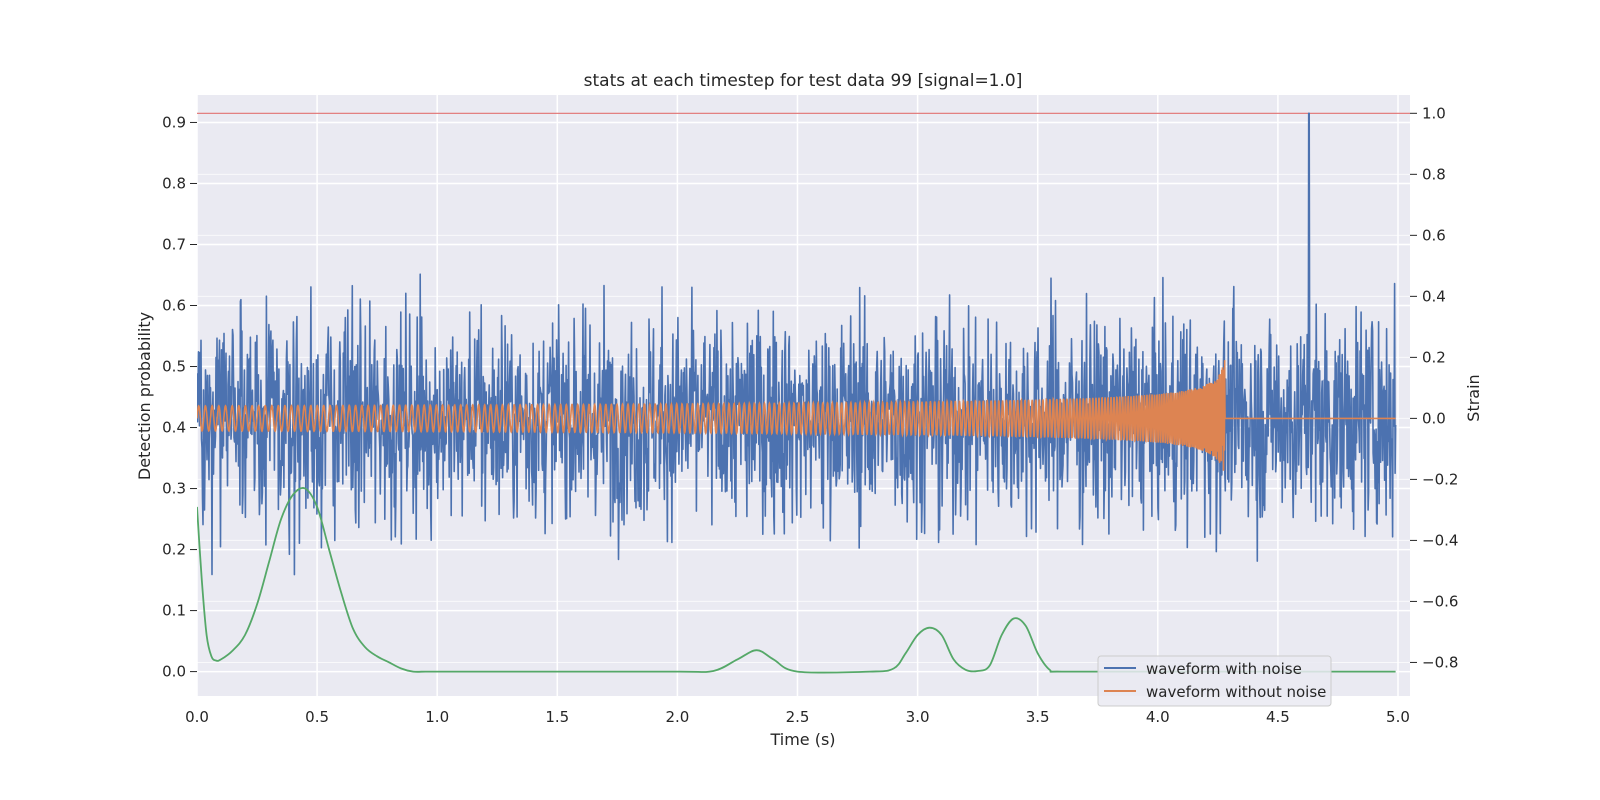 Image resolution: width=1600 pixels, height=800 pixels. Describe the element at coordinates (796, 415) in the screenshot. I see `series-waveform-without-noise` at that location.